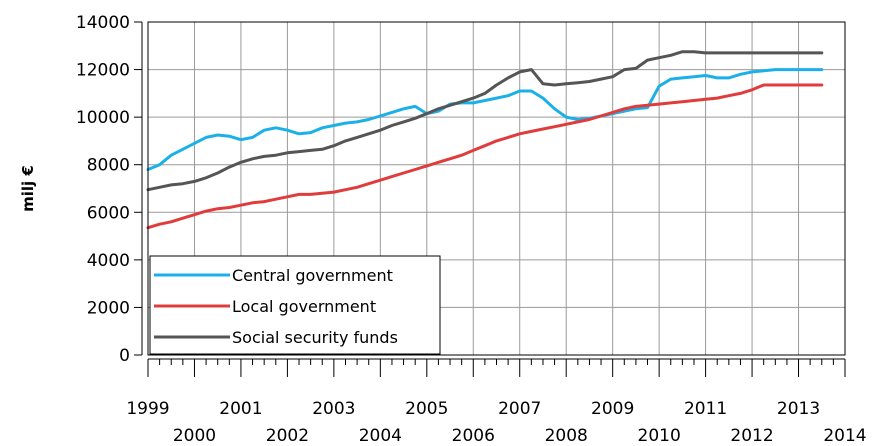  Describe the element at coordinates (108, 308) in the screenshot. I see `y-tick-label: 2000` at that location.